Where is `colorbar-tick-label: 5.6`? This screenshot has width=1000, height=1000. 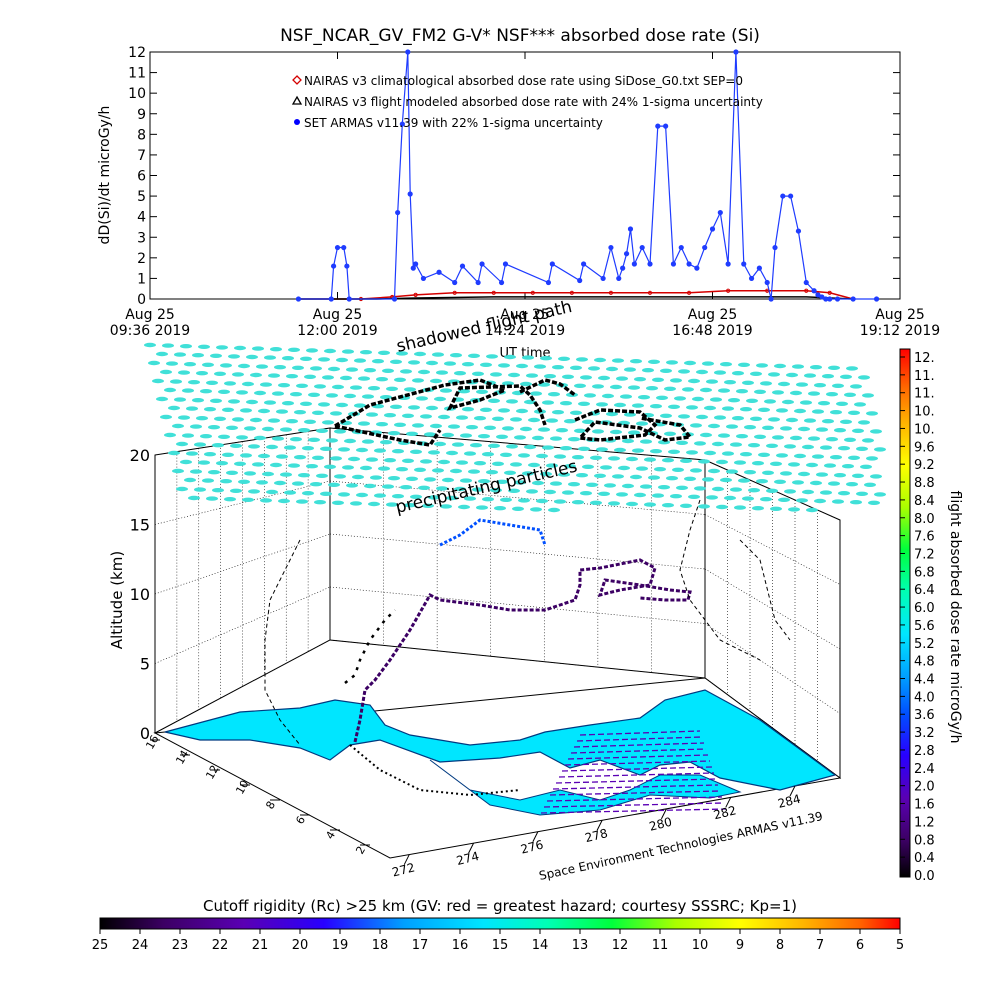 colorbar-tick-label: 5.6 is located at coordinates (924, 626).